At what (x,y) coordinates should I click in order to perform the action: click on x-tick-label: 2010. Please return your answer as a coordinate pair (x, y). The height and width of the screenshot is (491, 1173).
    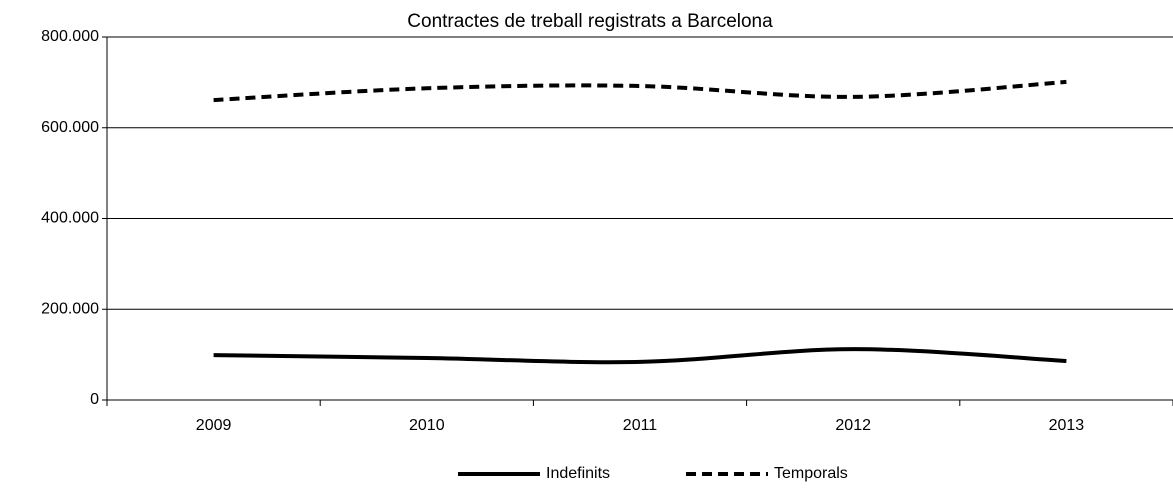
    Looking at the image, I should click on (427, 425).